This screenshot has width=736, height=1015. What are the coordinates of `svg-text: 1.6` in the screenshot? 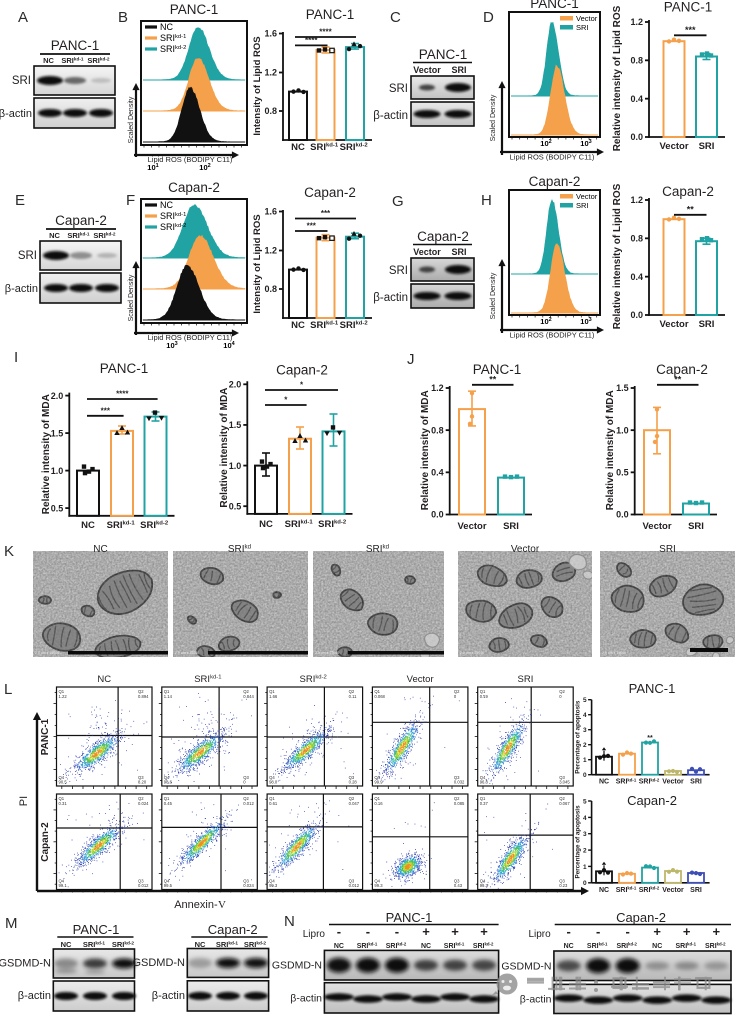 It's located at (270, 212).